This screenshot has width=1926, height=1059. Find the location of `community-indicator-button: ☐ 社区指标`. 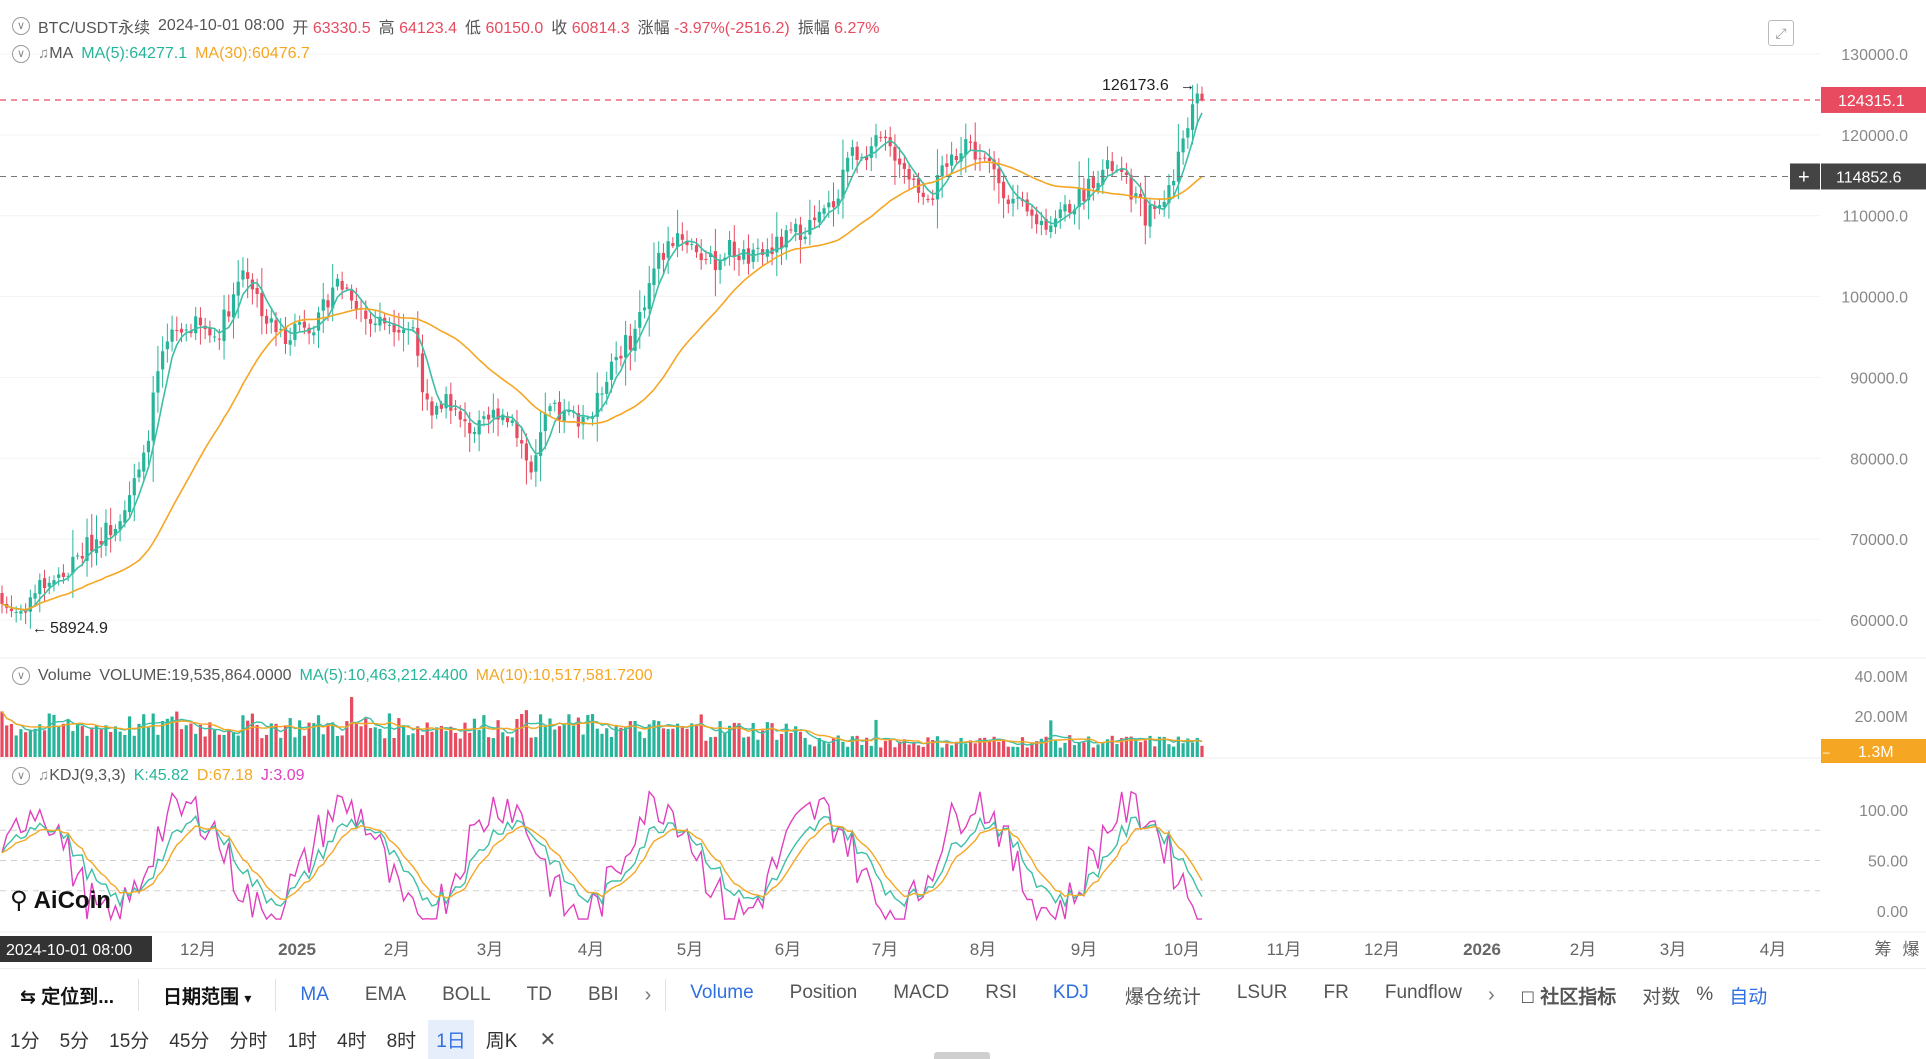

community-indicator-button: ☐ 社区指标 is located at coordinates (1569, 995).